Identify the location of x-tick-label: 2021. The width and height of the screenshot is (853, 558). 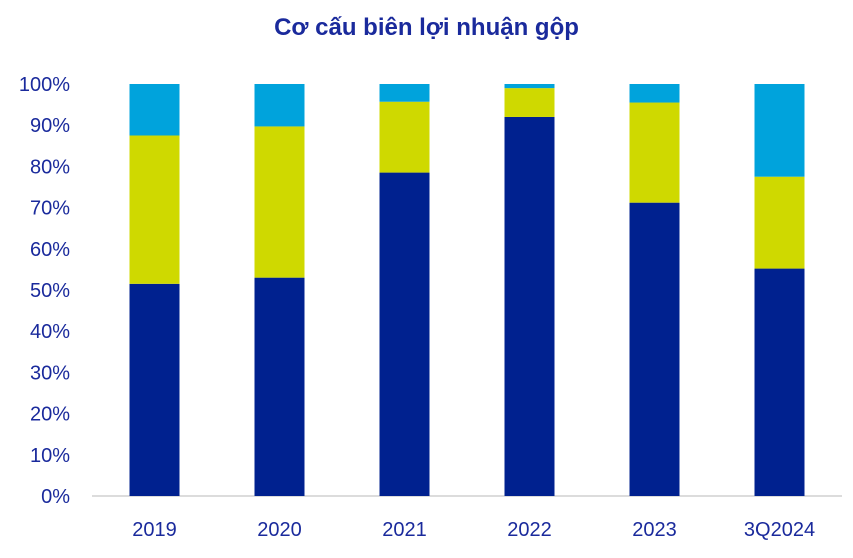
(404, 530).